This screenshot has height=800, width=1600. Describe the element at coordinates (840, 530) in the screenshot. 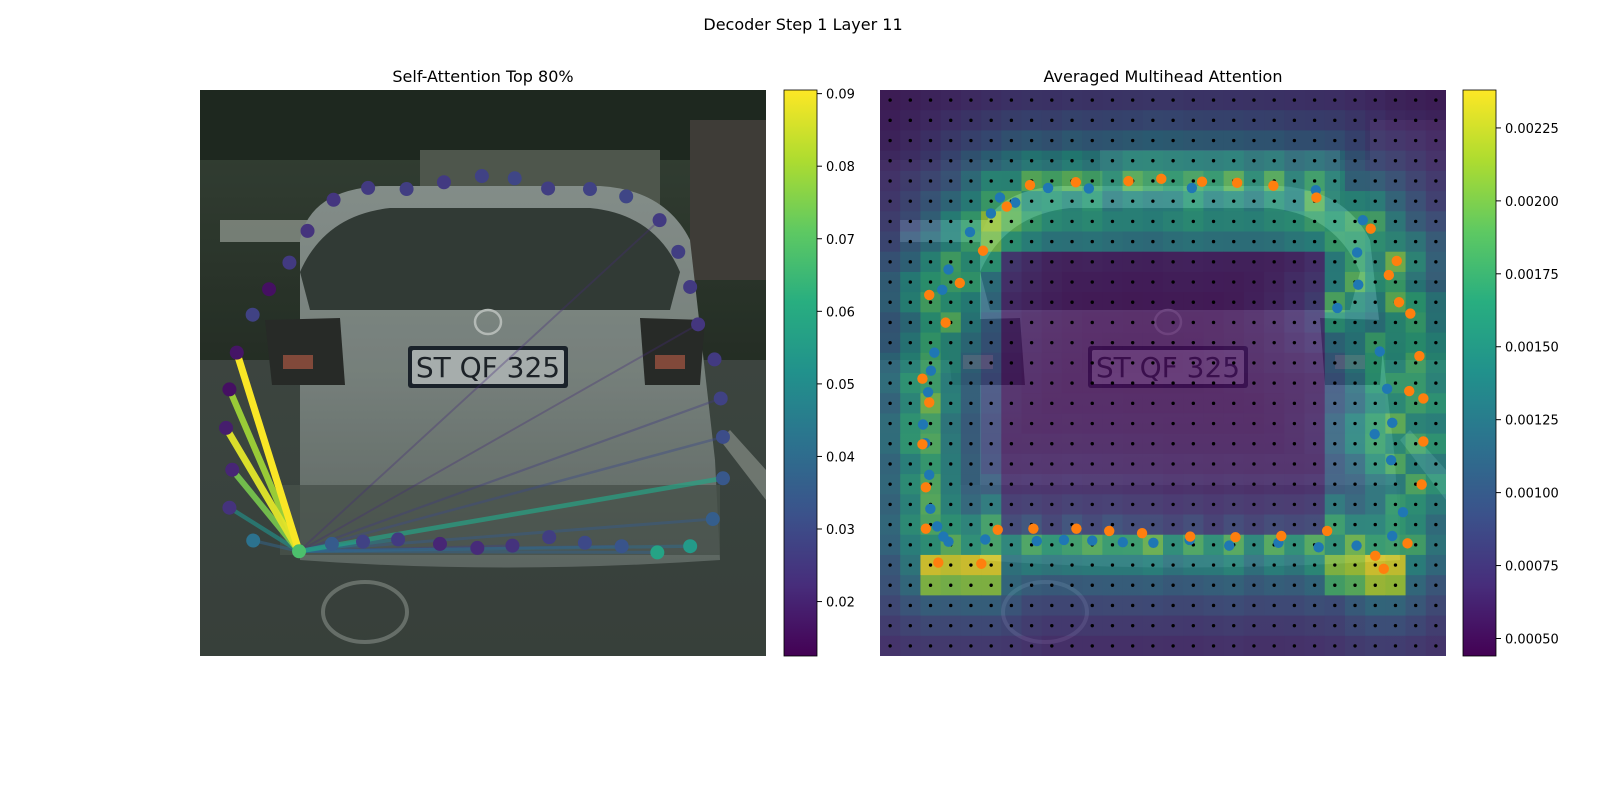

I see `left-colorbar-tick-label-1: 0.03` at that location.